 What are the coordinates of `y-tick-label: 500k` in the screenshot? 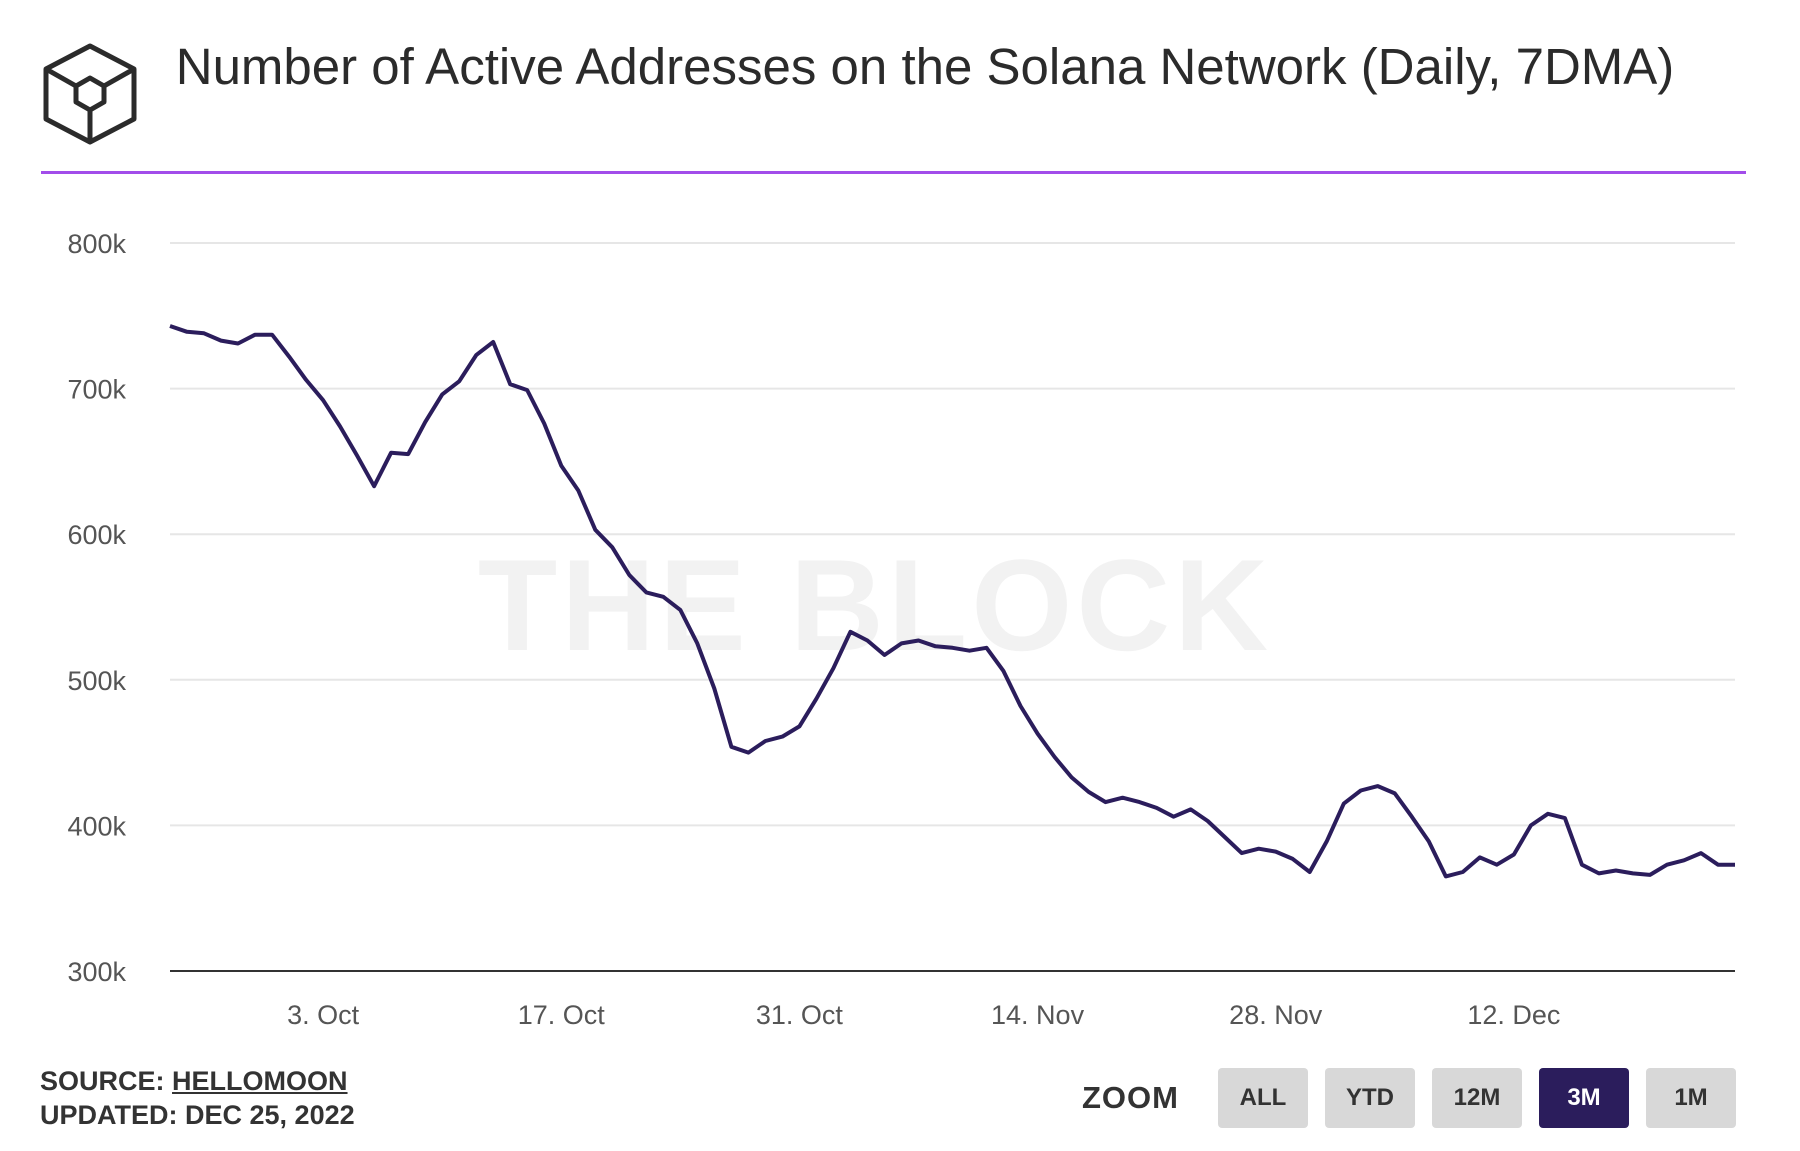 It's located at (96, 681).